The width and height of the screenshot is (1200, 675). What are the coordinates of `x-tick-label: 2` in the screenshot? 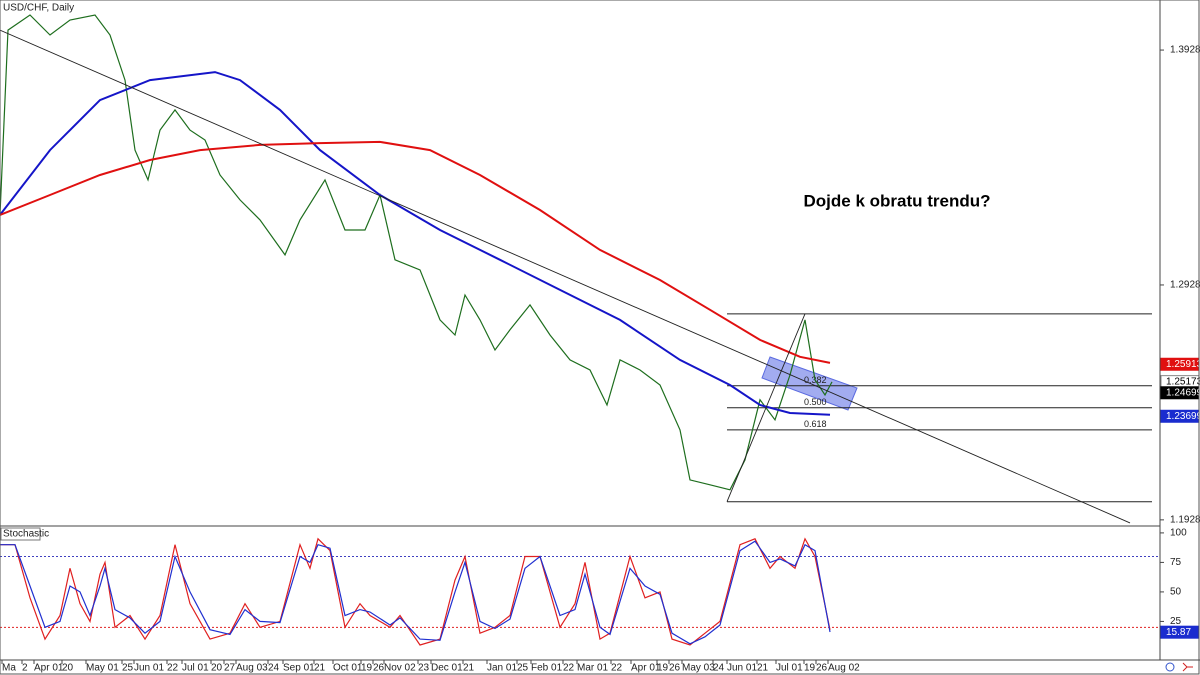 It's located at (25, 668).